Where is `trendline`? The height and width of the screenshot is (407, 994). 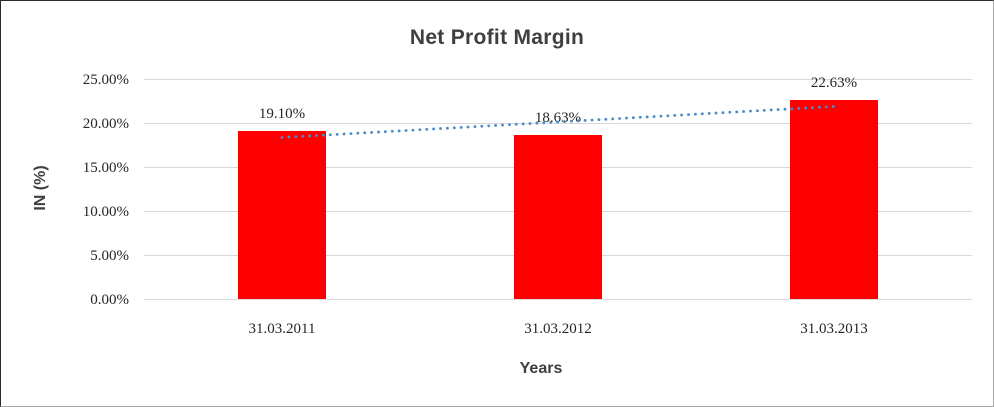
trendline is located at coordinates (558, 122).